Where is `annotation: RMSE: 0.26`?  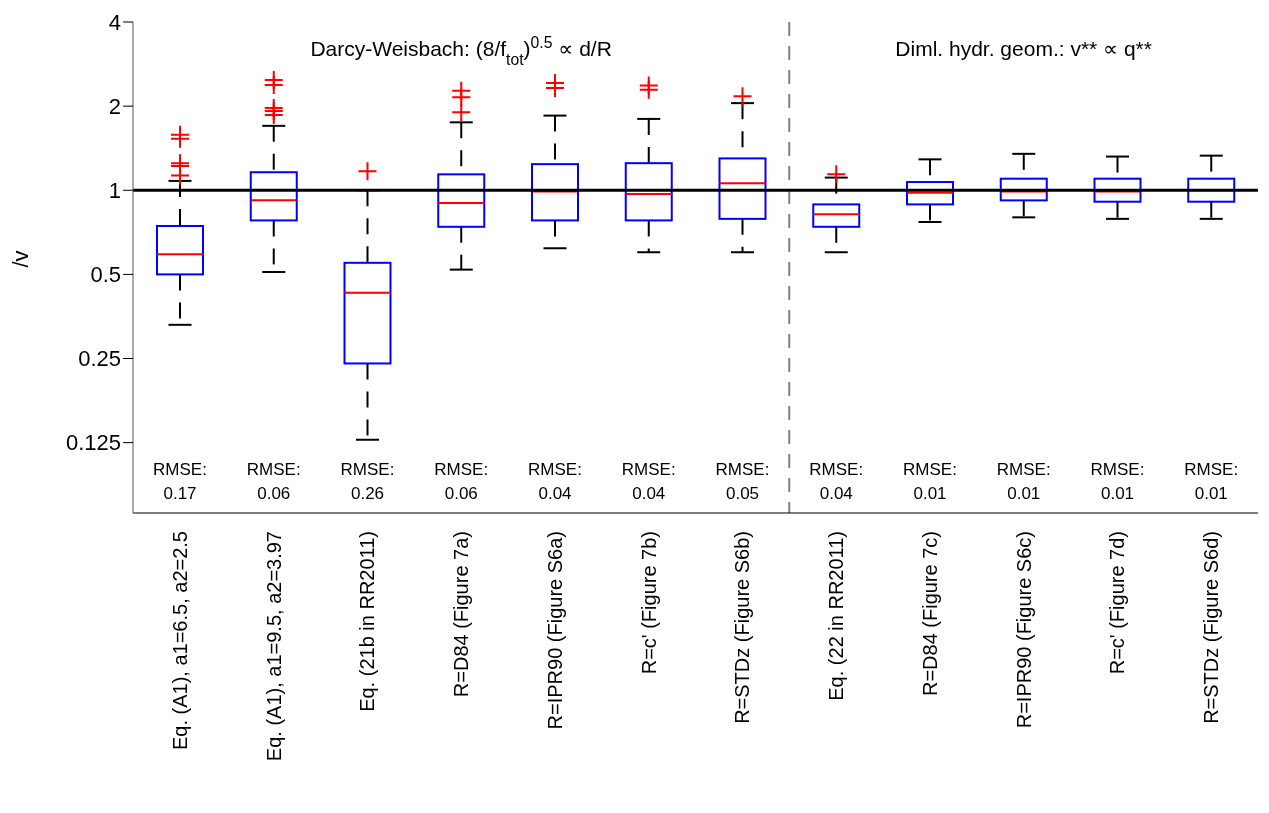 annotation: RMSE: 0.26 is located at coordinates (367, 481).